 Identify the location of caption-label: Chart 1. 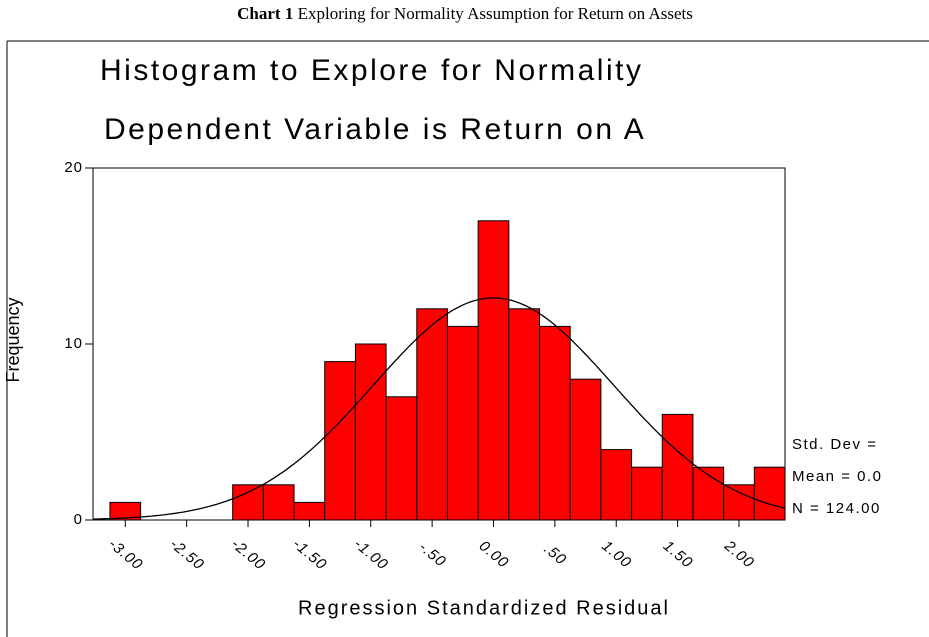
(265, 13).